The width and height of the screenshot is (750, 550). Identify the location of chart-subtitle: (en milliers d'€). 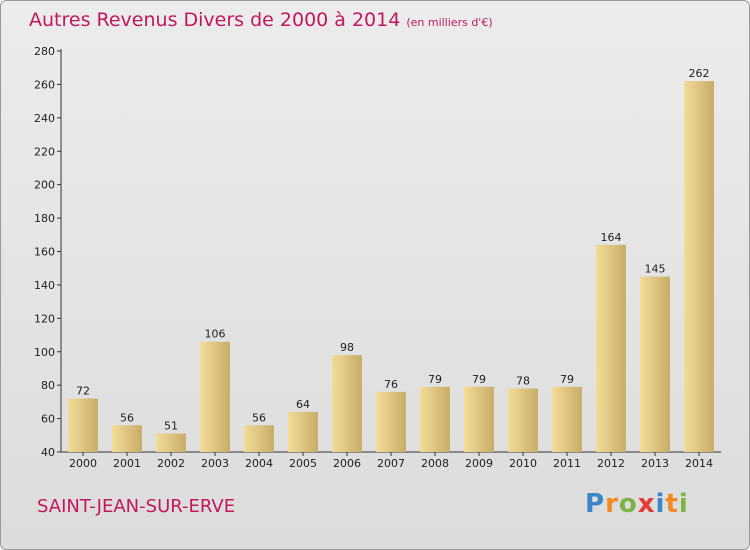
(449, 22).